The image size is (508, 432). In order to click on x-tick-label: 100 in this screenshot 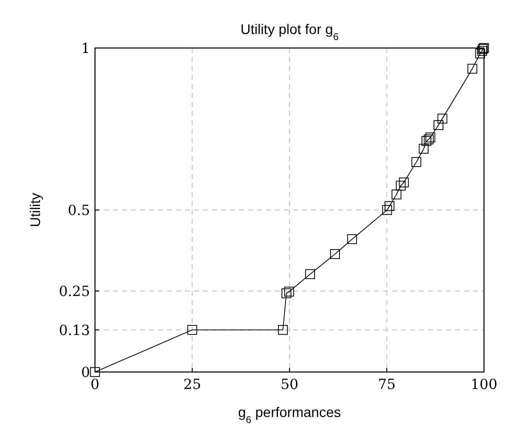, I will do `click(484, 385)`.